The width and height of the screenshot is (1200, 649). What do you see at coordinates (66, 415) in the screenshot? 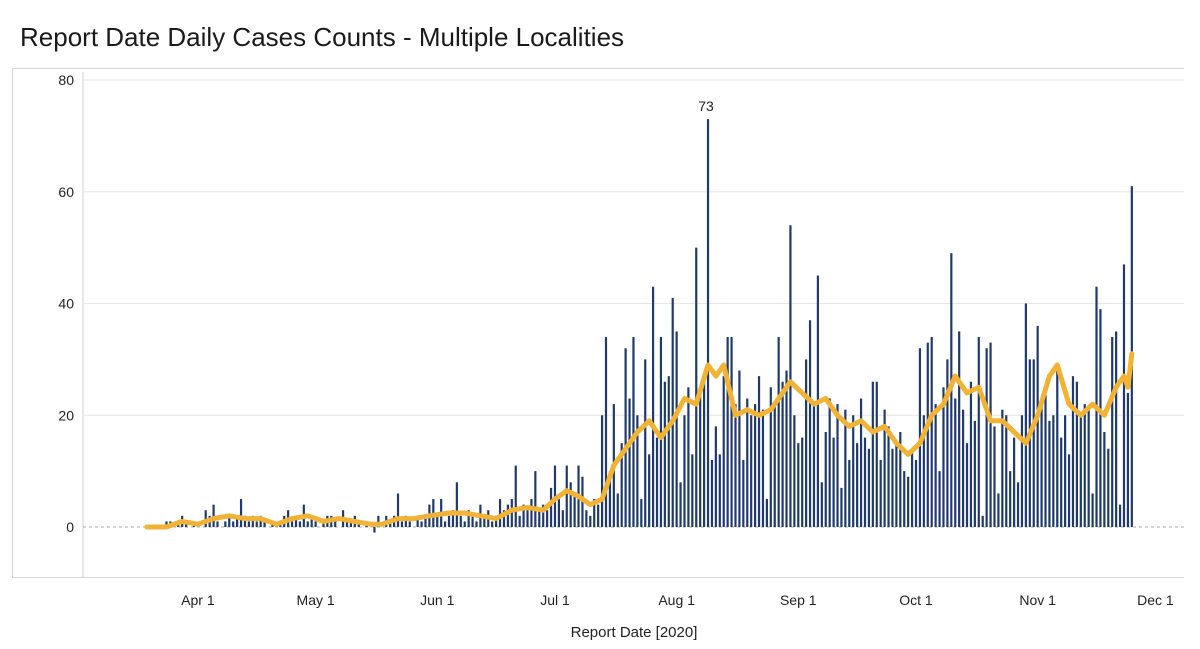
I see `y-tick-label: 20` at bounding box center [66, 415].